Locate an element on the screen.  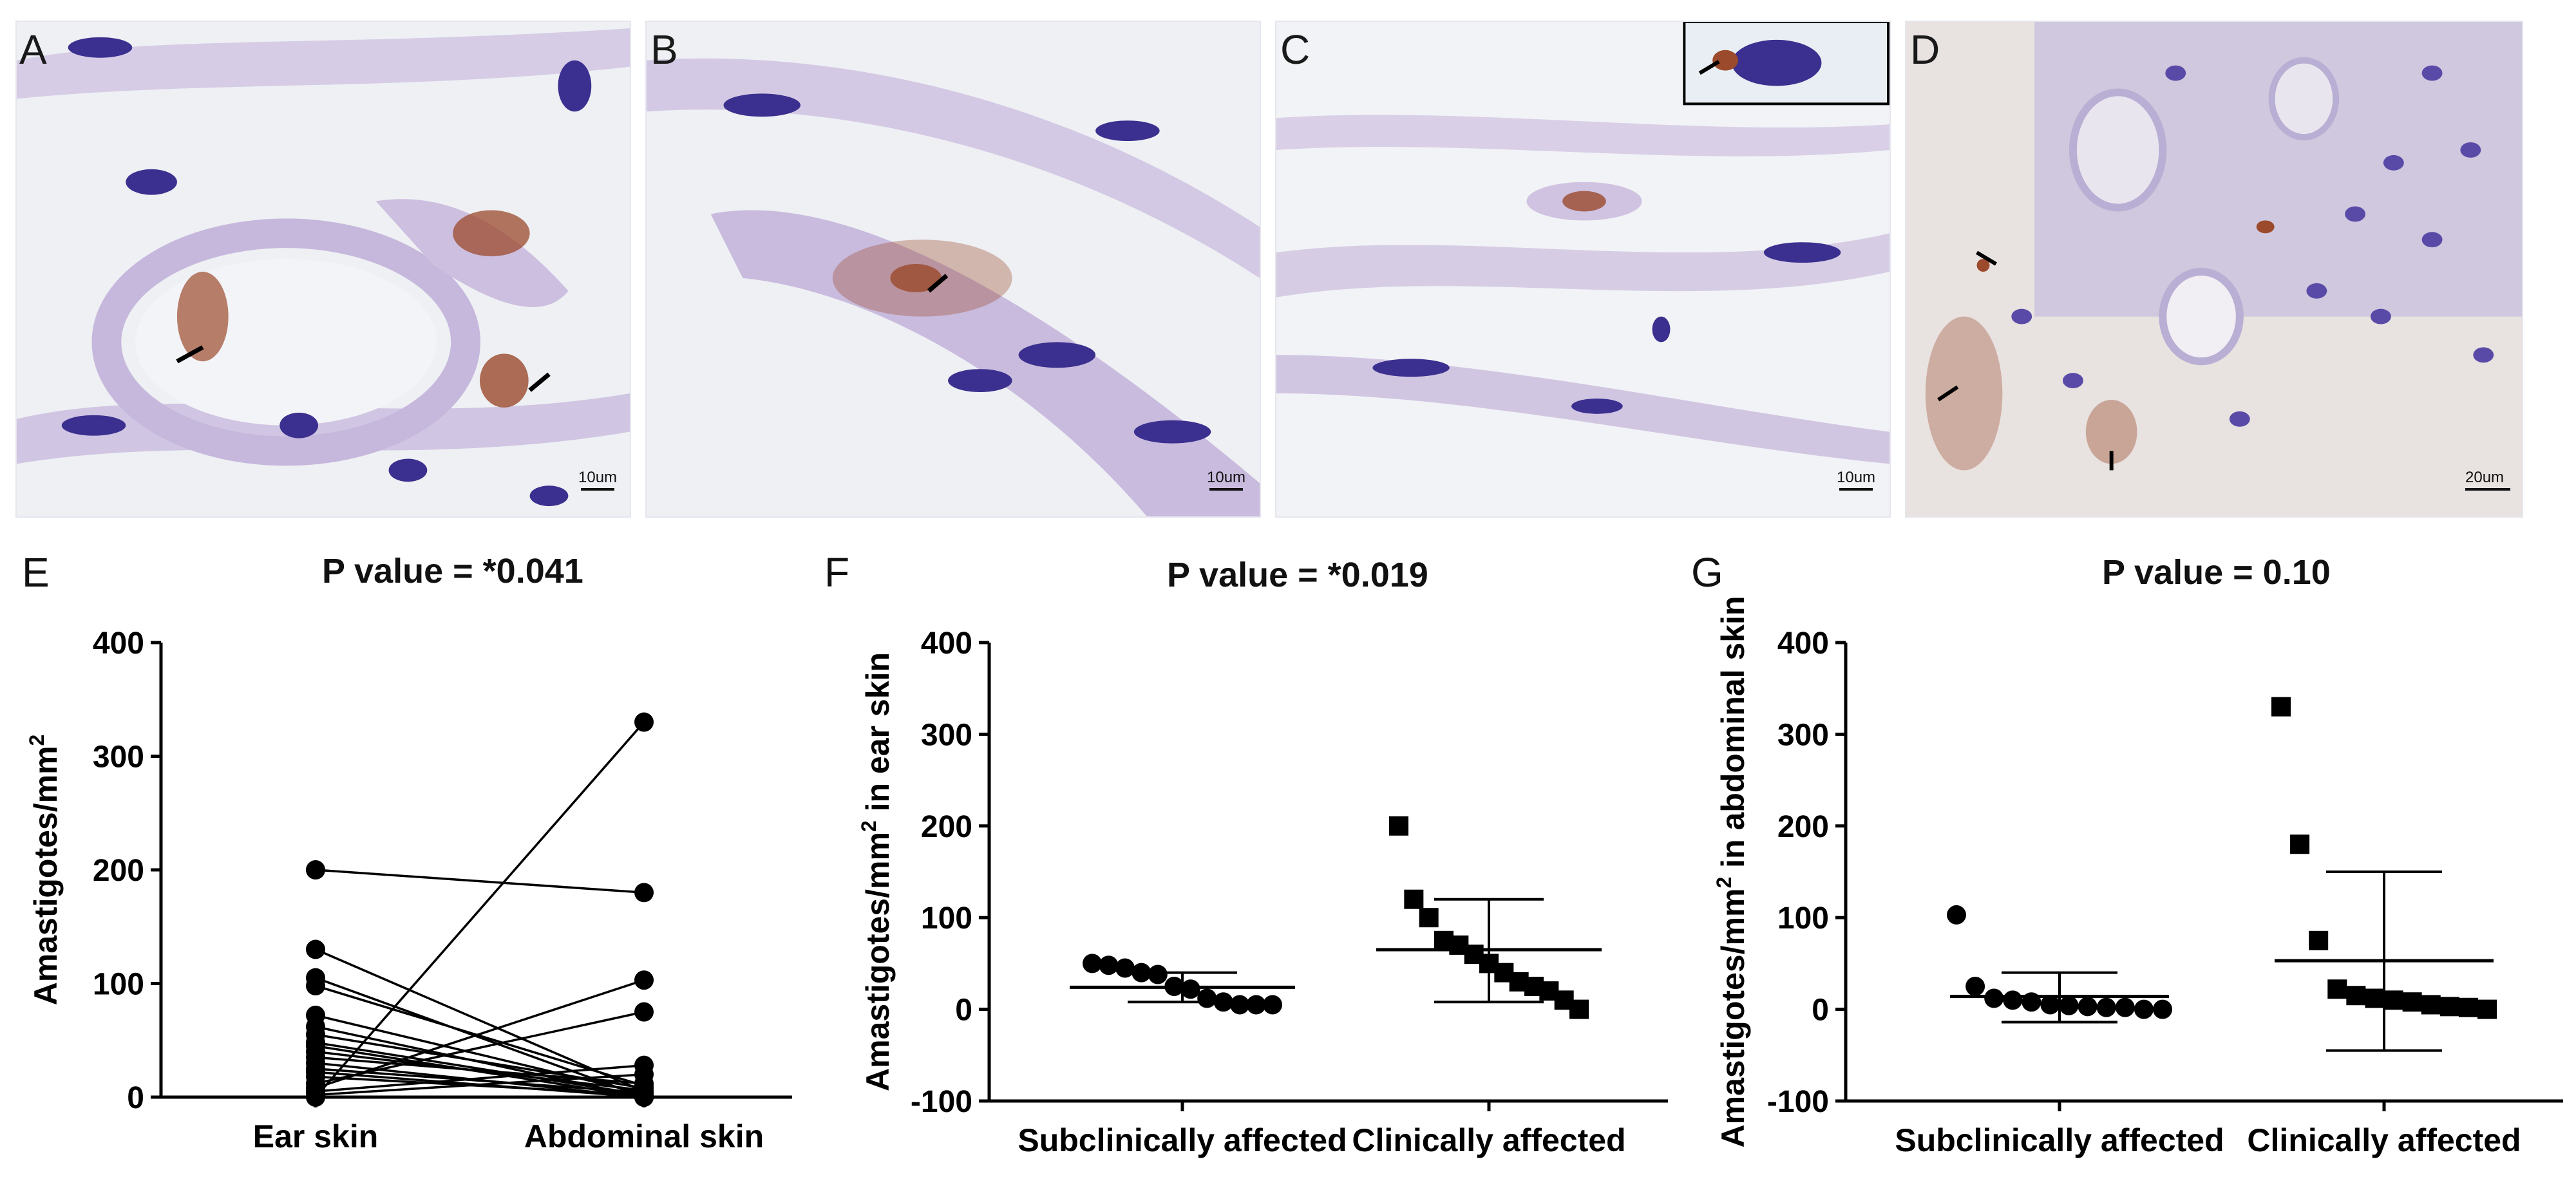
scale-bar-a-label: 10um is located at coordinates (598, 477).